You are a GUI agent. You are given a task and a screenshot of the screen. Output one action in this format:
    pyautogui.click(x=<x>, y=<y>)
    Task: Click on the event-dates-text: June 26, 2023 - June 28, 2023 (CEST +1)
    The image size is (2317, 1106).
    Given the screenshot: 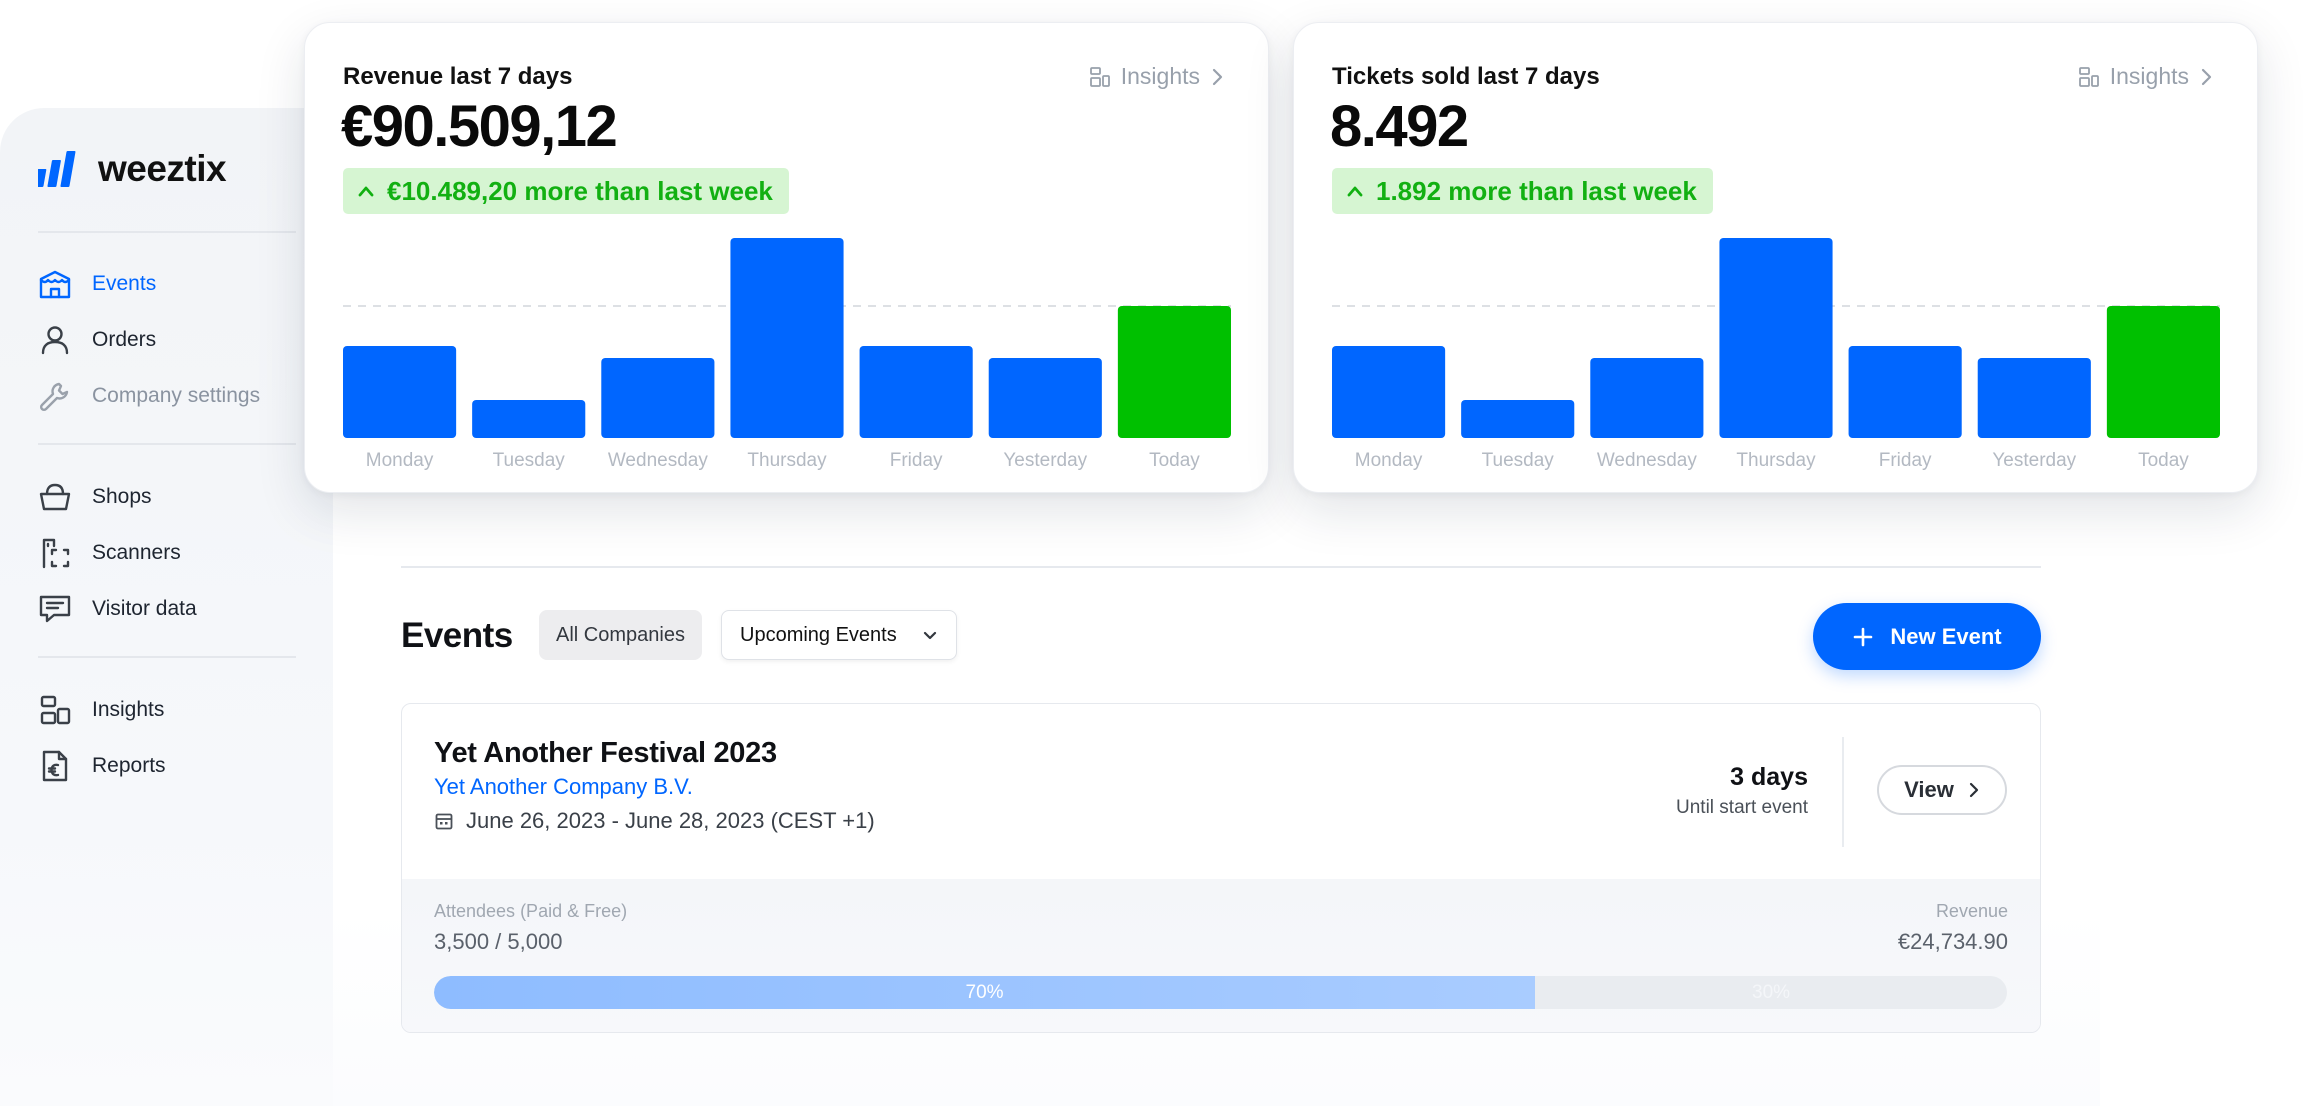 What is the action you would take?
    pyautogui.click(x=670, y=820)
    